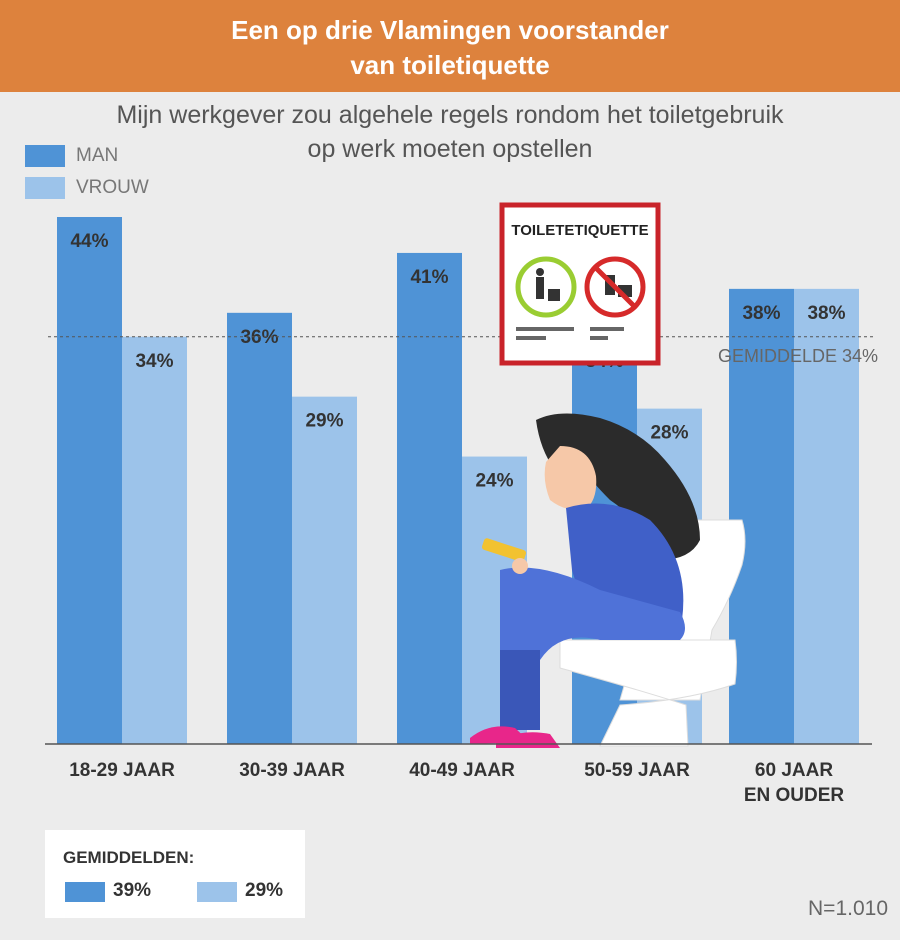 The height and width of the screenshot is (940, 900). What do you see at coordinates (669, 433) in the screenshot?
I see `bar-value-label-vrouw-4: 28%` at bounding box center [669, 433].